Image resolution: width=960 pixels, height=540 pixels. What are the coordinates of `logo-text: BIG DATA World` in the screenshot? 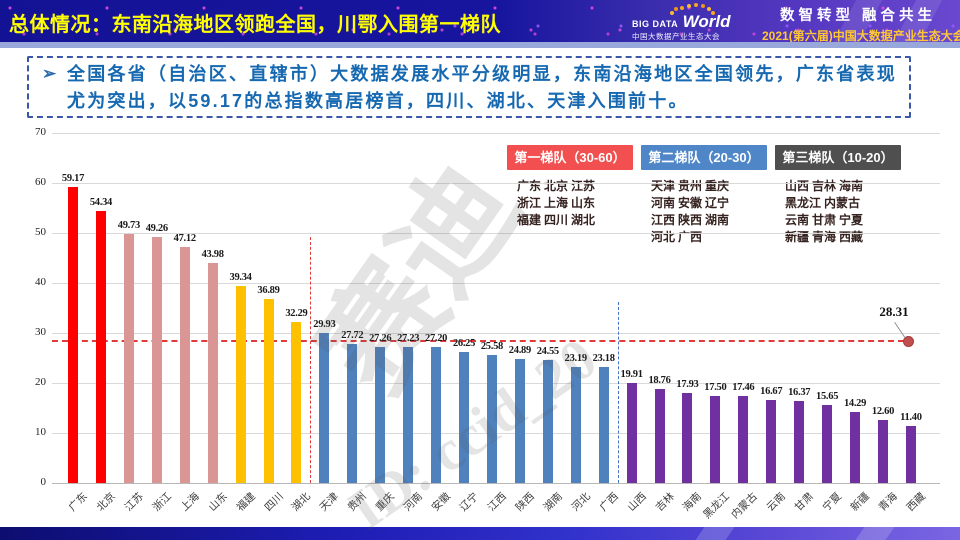 It's located at (681, 22).